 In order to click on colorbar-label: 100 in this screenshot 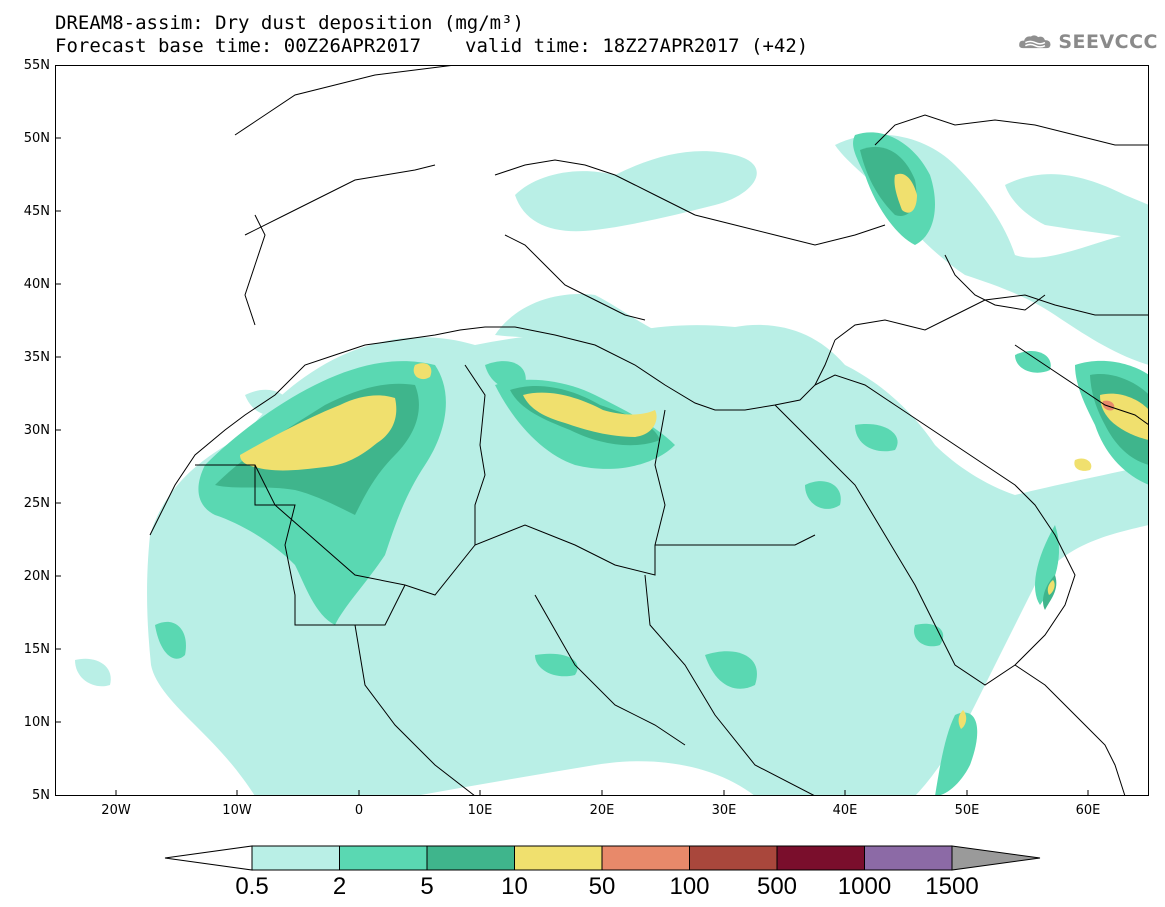, I will do `click(689, 886)`.